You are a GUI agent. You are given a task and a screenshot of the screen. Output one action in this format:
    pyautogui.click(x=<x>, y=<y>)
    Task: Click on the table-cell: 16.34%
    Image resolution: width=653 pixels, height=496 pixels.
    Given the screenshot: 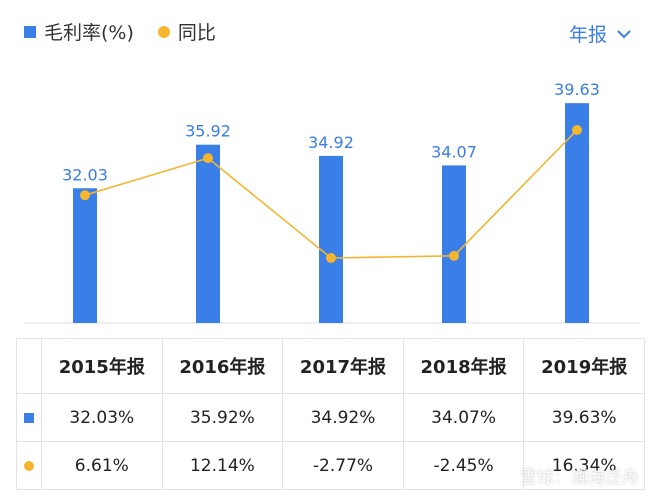 What is the action you would take?
    pyautogui.click(x=584, y=465)
    